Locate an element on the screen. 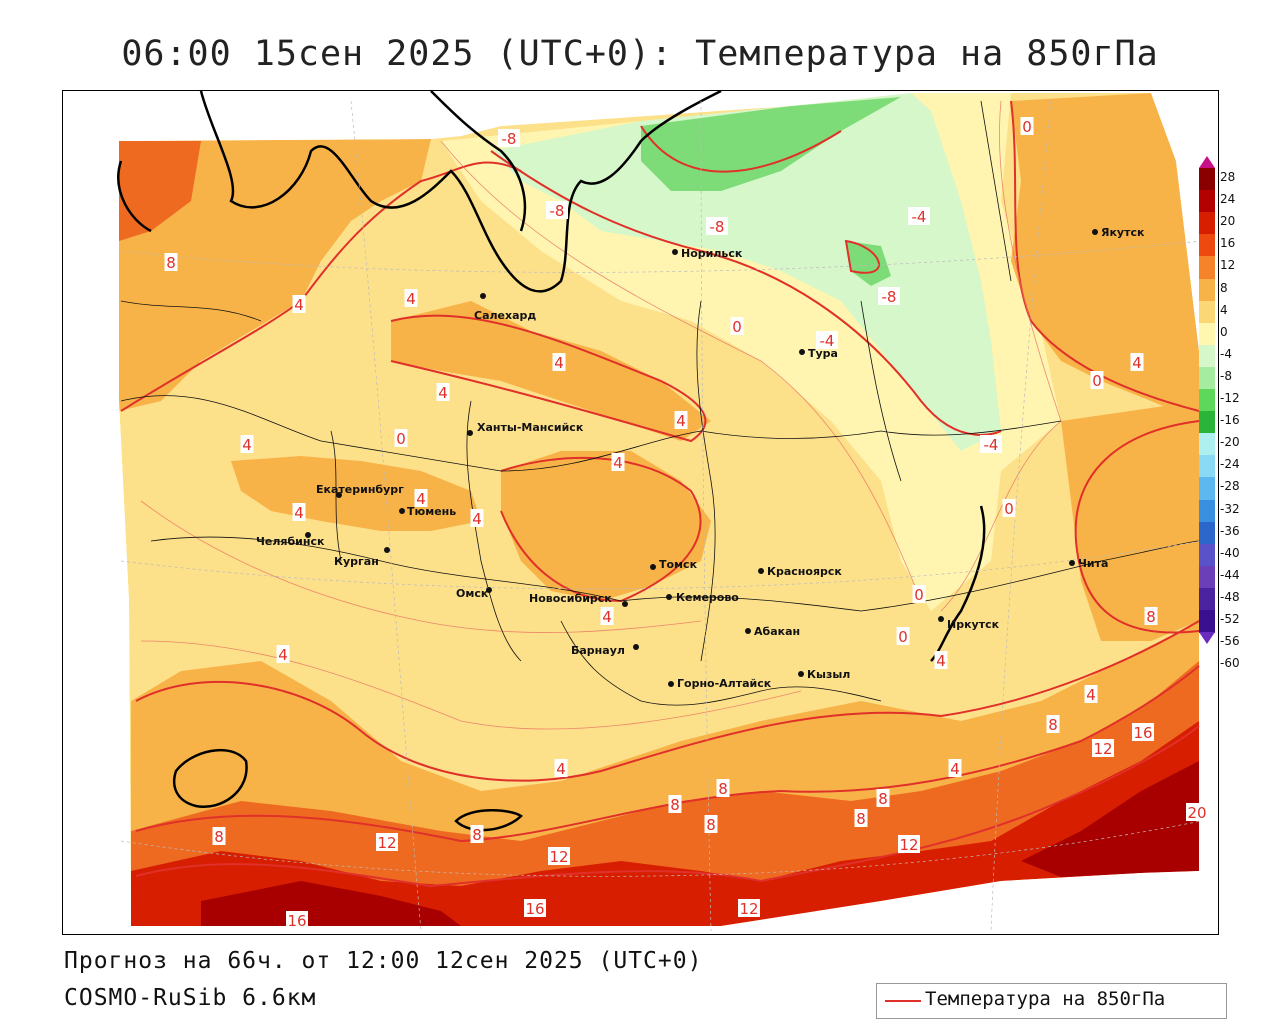 The image size is (1280, 1024). city-label: Новосибирск is located at coordinates (570, 598).